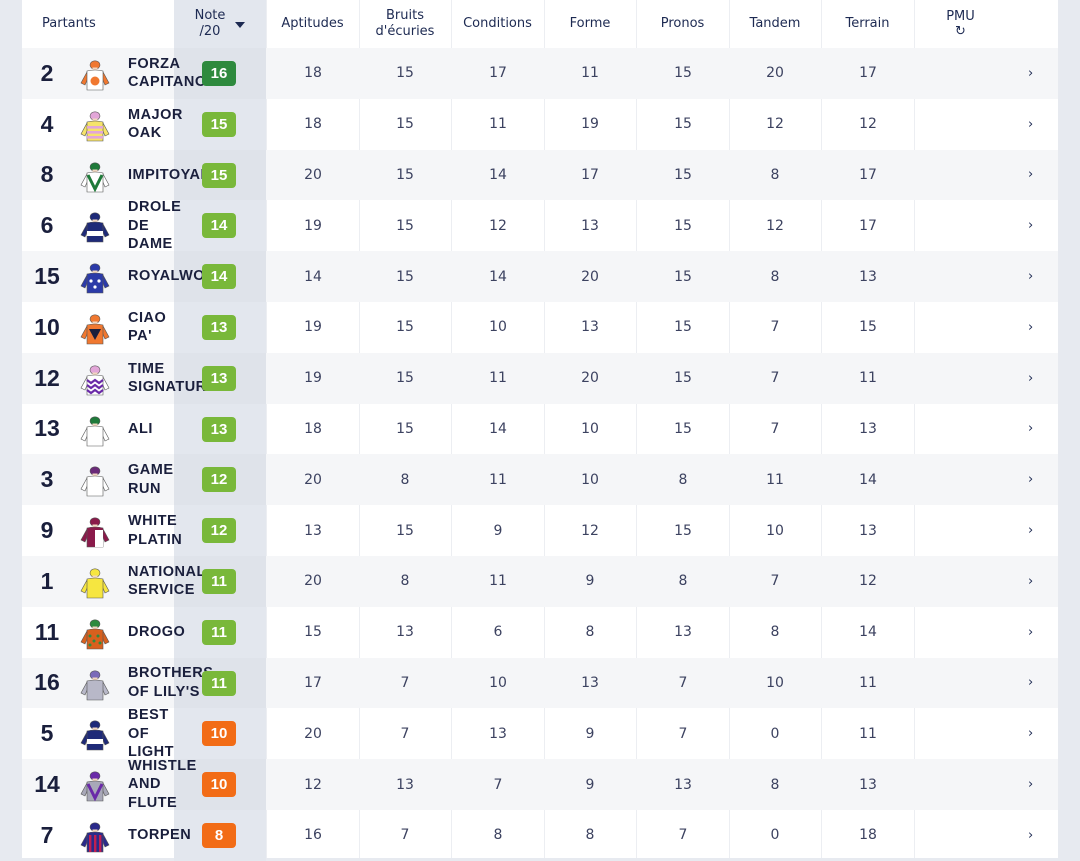 Image resolution: width=1080 pixels, height=861 pixels. I want to click on cell-terrain: 18, so click(868, 835).